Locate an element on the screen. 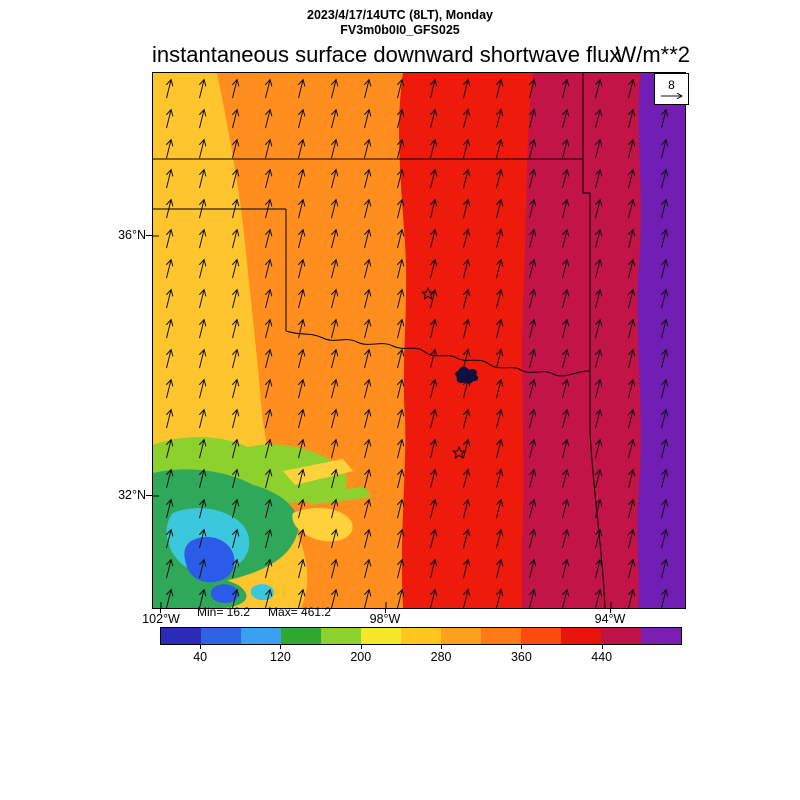 The height and width of the screenshot is (800, 800). texas-arkansas-louisiana-border is located at coordinates (597, 489).